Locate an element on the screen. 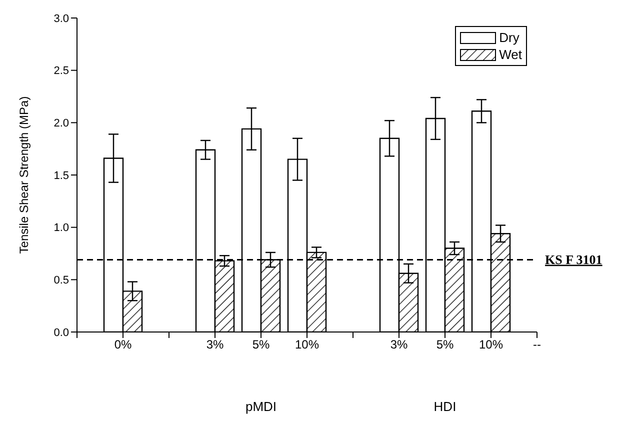 This screenshot has height=425, width=623. y-tick-label: 1.0 is located at coordinates (61, 228).